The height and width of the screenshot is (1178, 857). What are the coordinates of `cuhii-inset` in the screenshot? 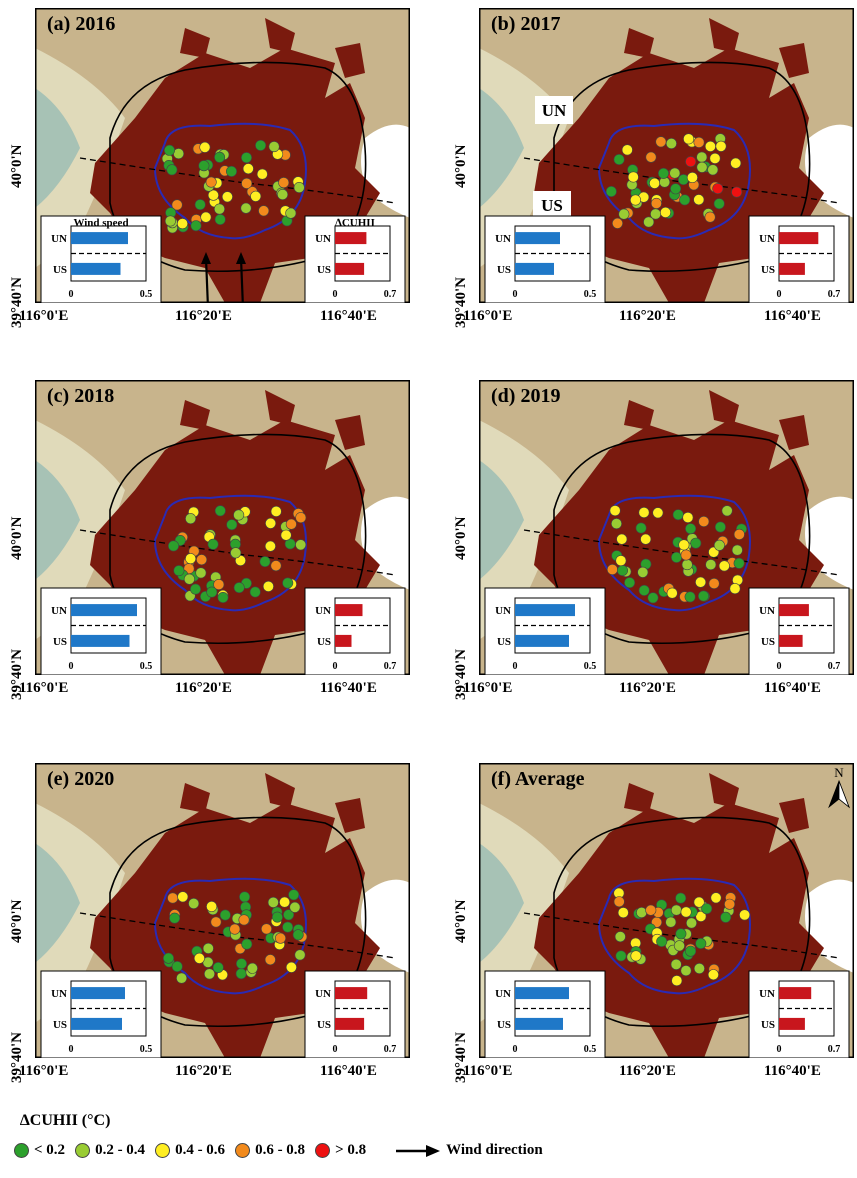 It's located at (799, 631).